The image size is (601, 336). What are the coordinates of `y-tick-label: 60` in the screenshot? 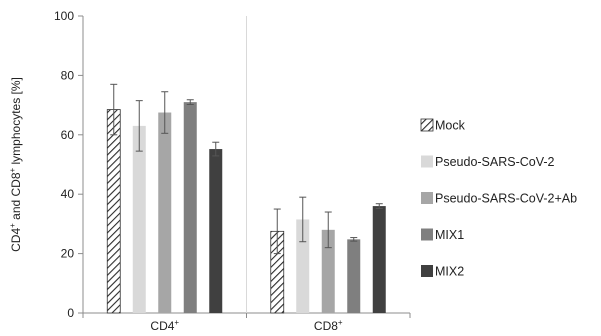 It's located at (68, 135).